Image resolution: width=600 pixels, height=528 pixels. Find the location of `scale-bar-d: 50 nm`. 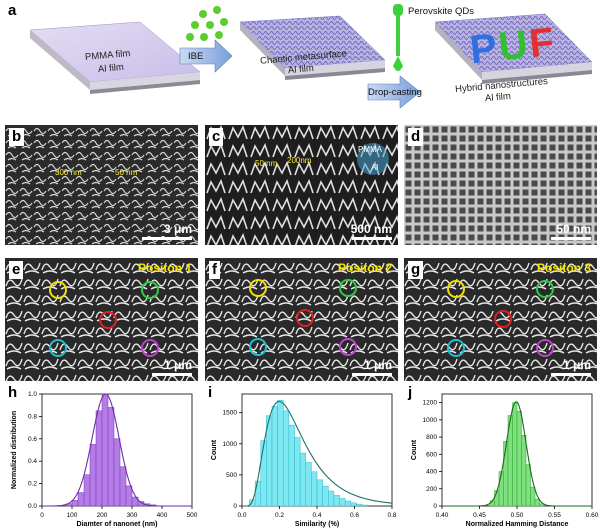

scale-bar-d: 50 nm is located at coordinates (571, 231).